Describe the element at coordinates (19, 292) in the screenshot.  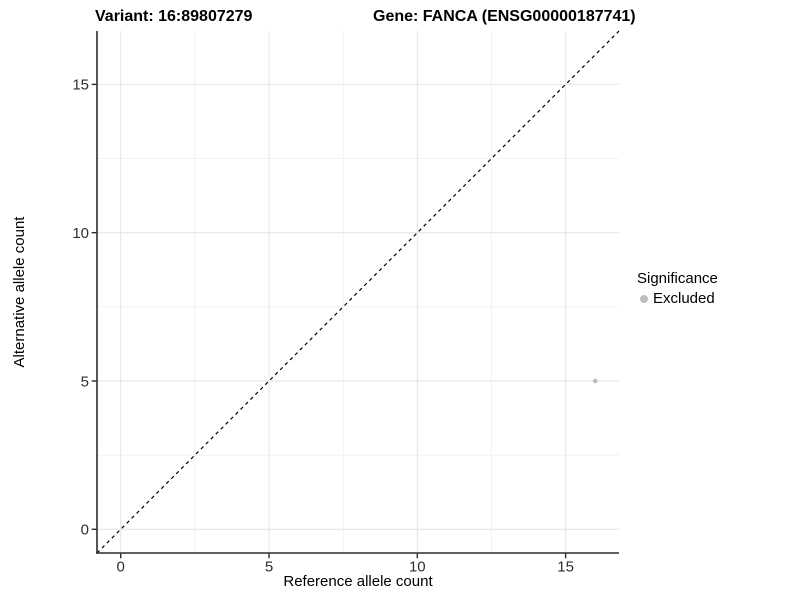
I see `y-axis-title: Alternative allele count` at that location.